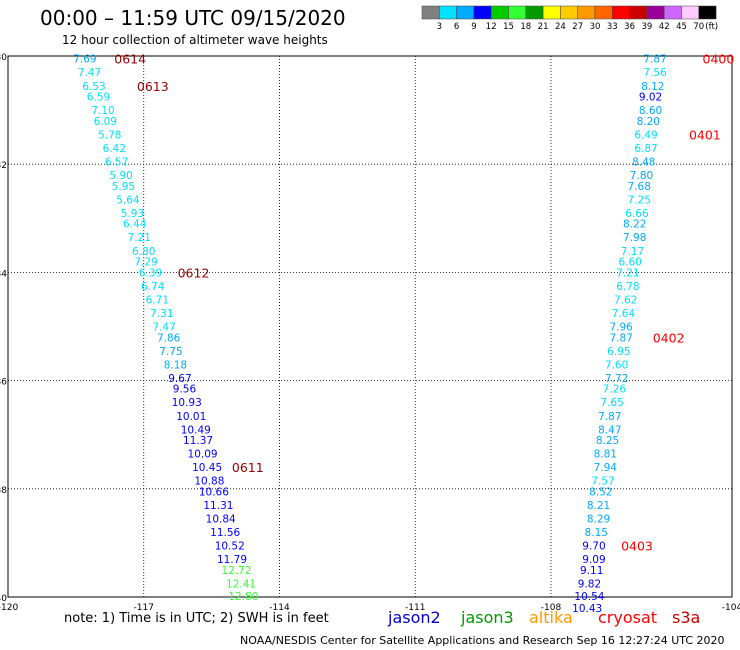  I want to click on colorbar-tick-label: 15, so click(508, 27).